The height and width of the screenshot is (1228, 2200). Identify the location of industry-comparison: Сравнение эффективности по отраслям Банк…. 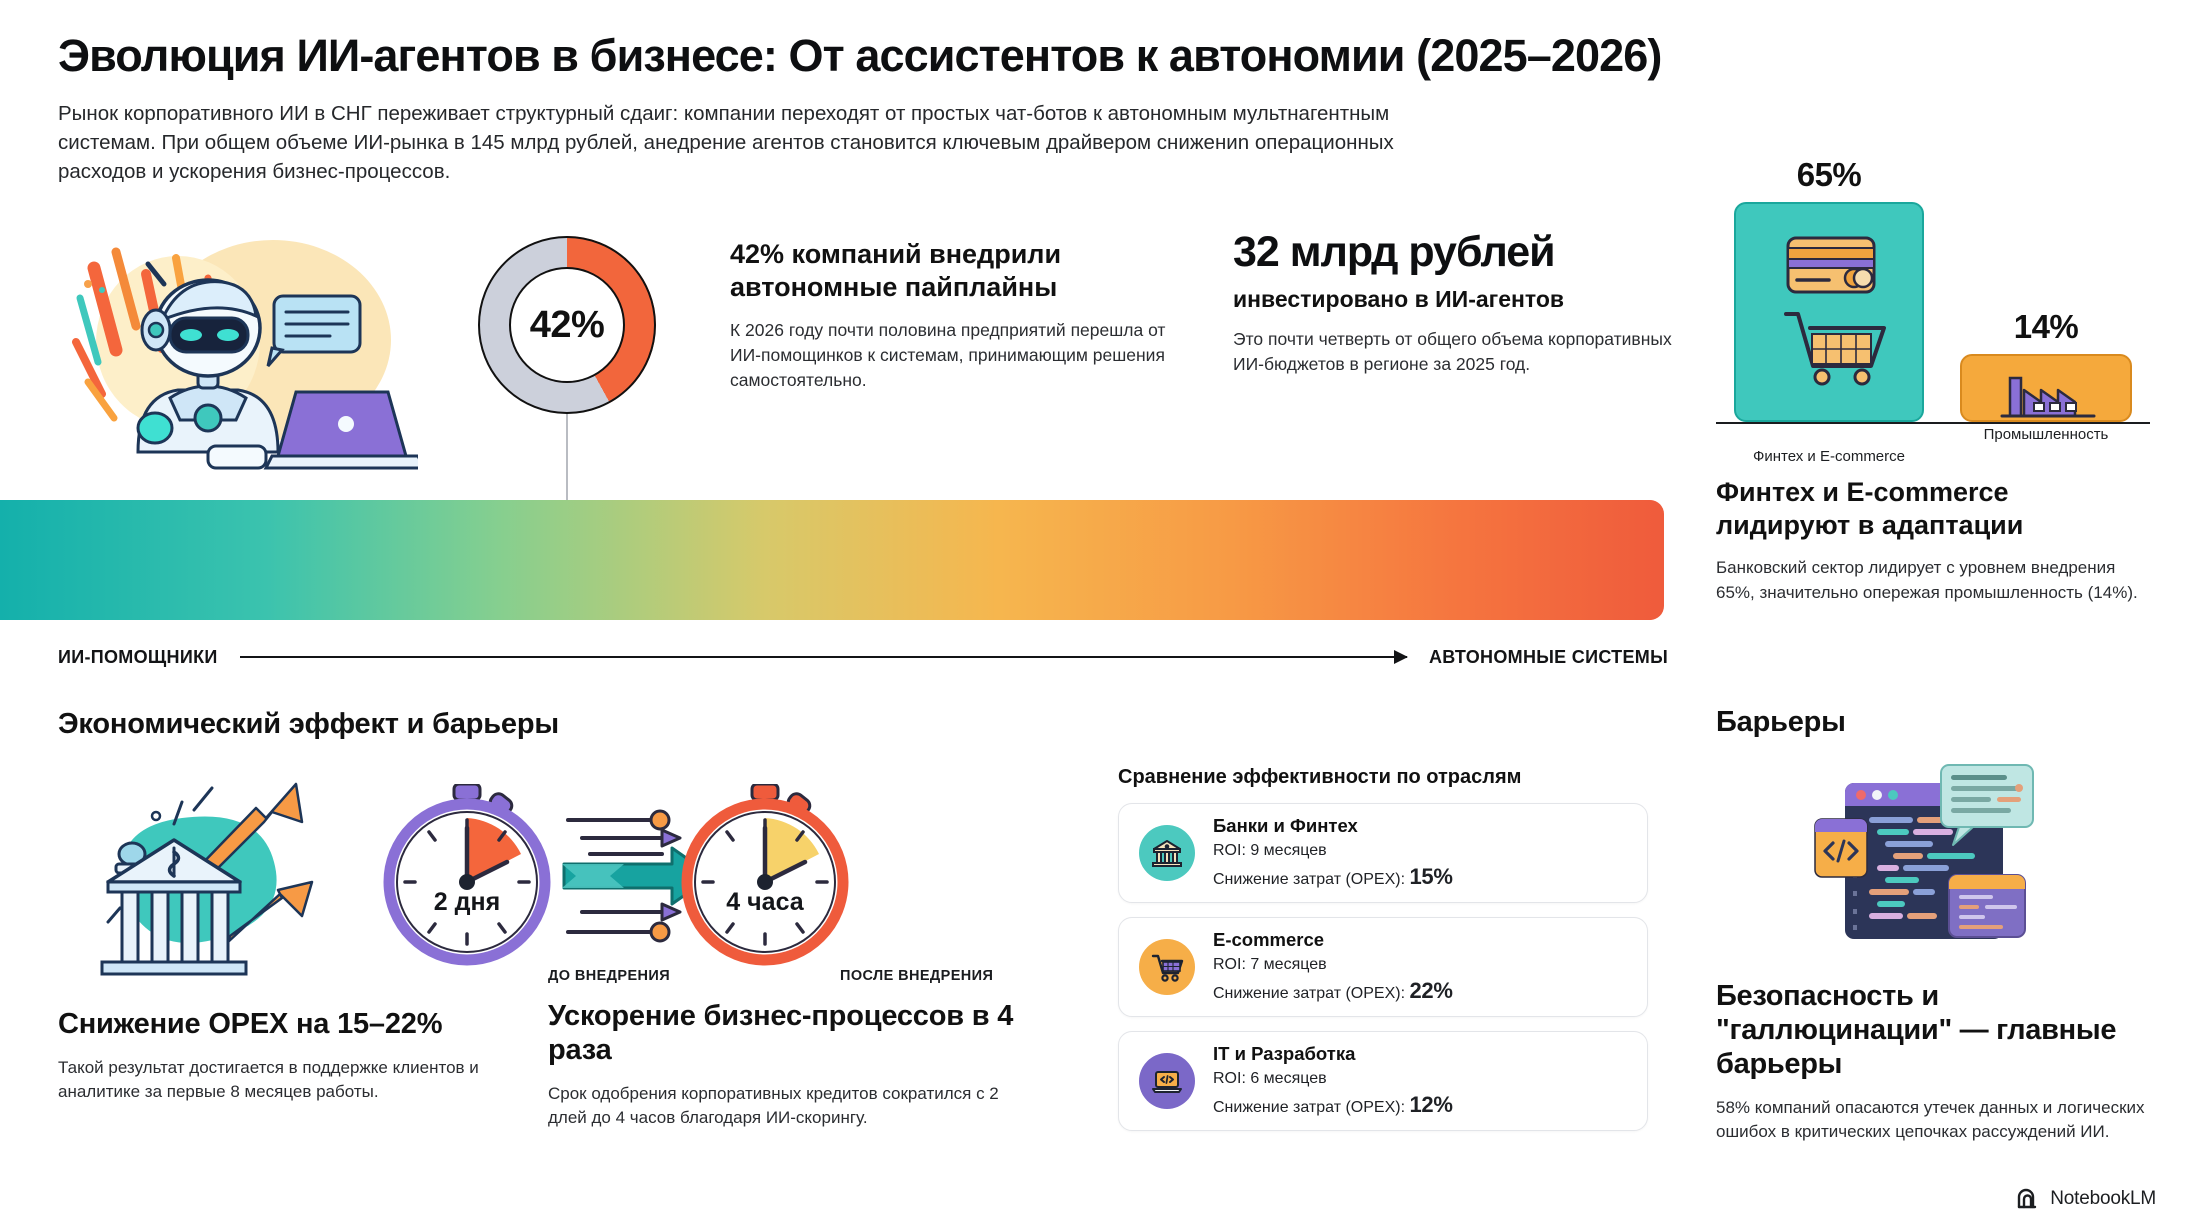
(1383, 948).